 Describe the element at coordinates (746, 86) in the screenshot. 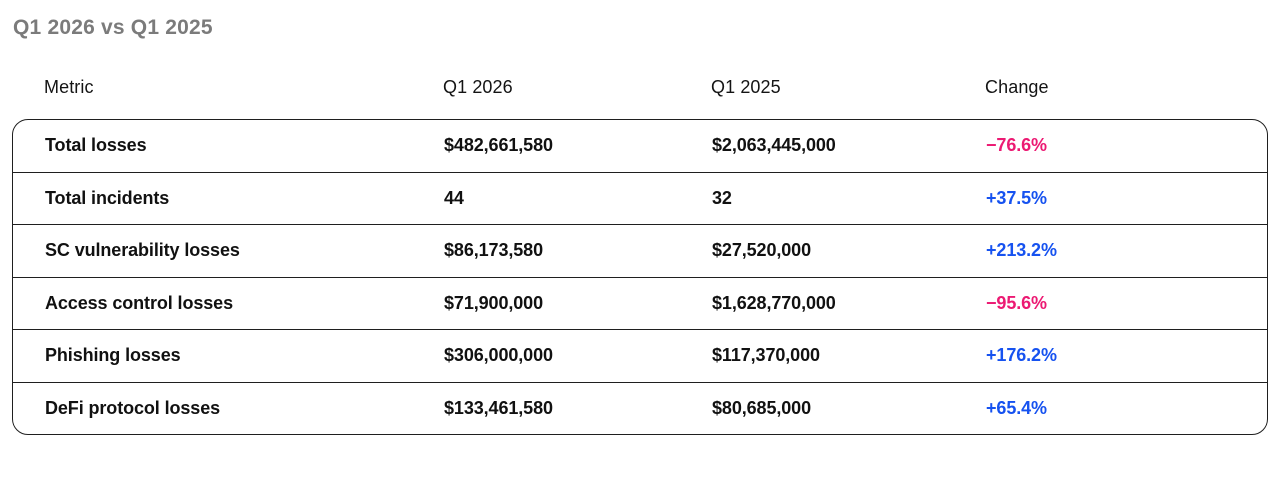

I see `column-header-q1-2025: Q1 2025` at that location.